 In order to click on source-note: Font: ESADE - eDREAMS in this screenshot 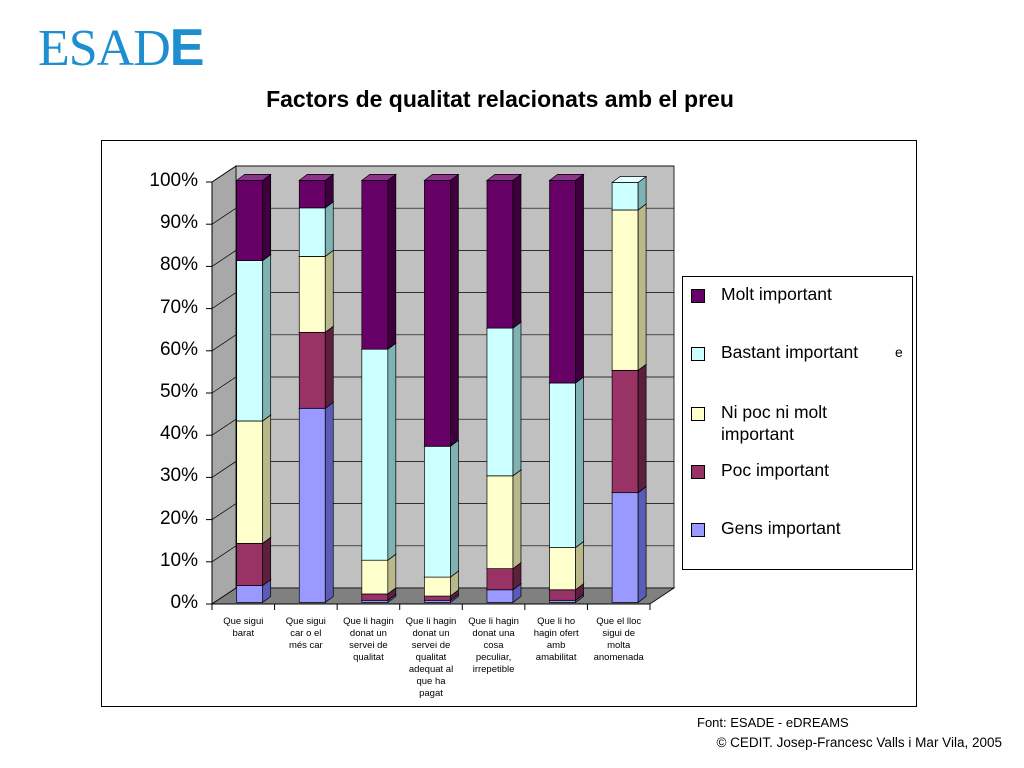, I will do `click(773, 722)`.